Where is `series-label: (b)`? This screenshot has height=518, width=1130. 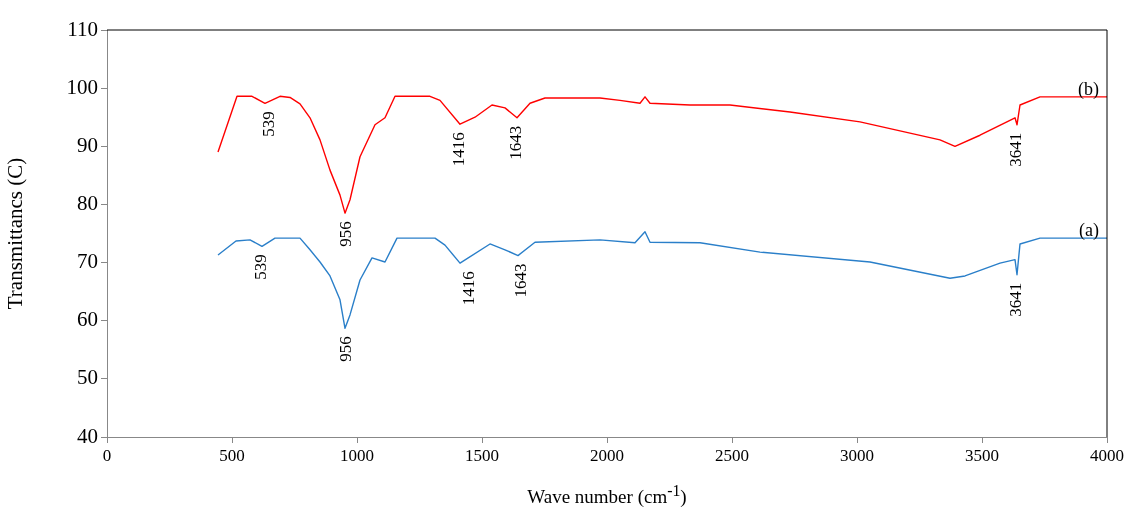 series-label: (b) is located at coordinates (1088, 89).